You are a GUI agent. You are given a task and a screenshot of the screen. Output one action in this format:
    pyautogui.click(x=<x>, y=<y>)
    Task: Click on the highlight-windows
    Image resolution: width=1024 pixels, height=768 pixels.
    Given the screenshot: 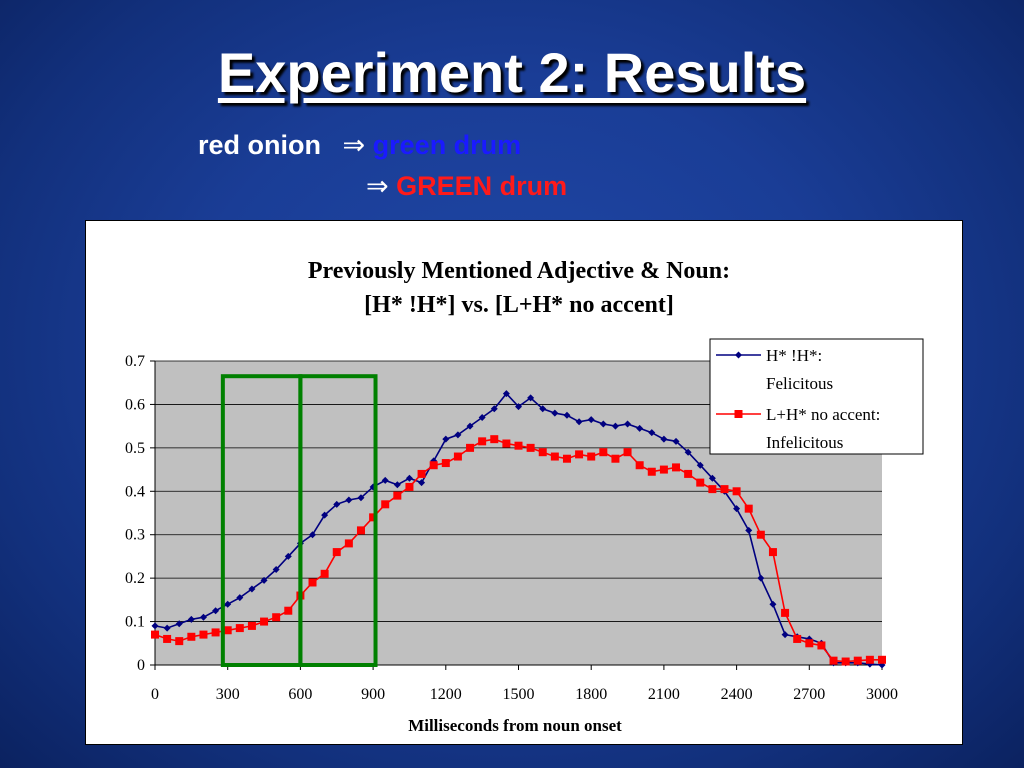 What is the action you would take?
    pyautogui.click(x=299, y=520)
    